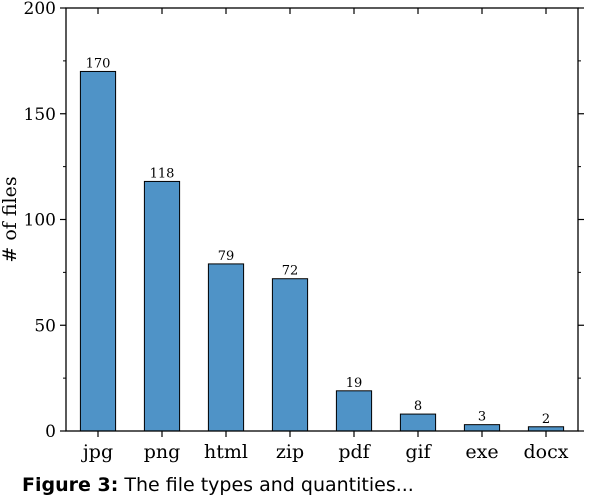  I want to click on bar-exe, so click(482, 428).